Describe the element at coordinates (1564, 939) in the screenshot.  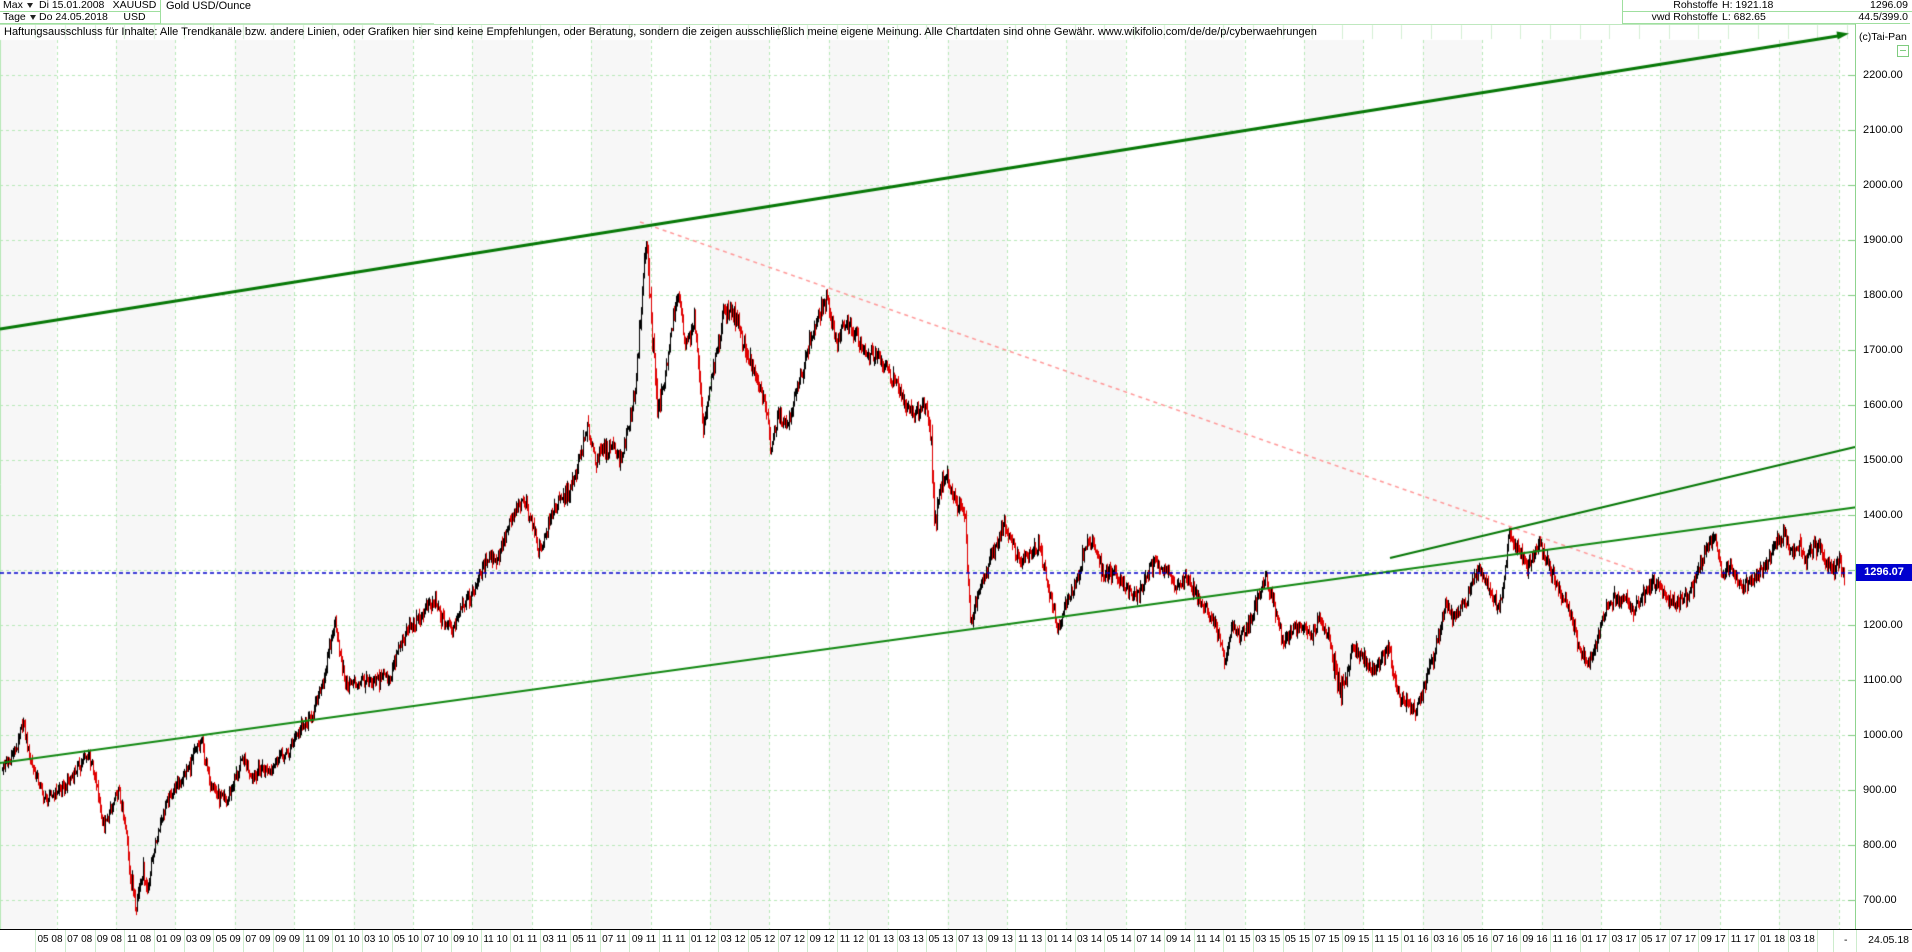
I see `x-axis-label: 11 16` at that location.